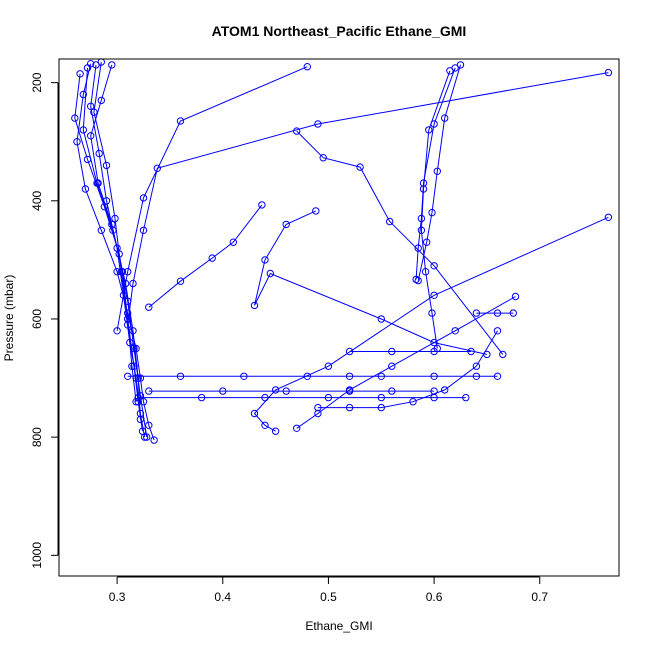  Describe the element at coordinates (117, 597) in the screenshot. I see `x-tick-label: 0.3` at that location.